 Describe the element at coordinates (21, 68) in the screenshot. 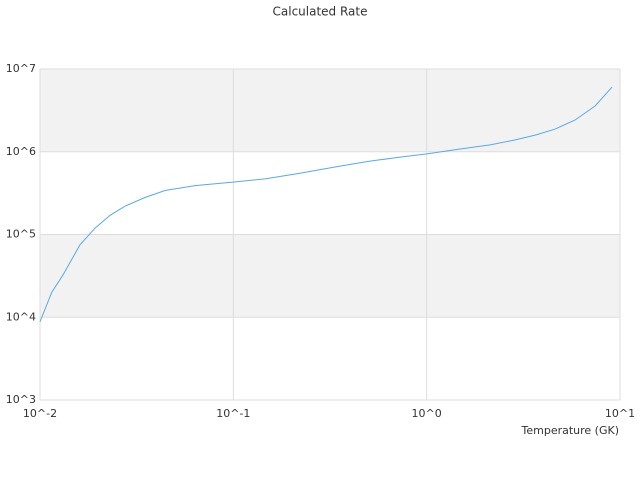

I see `y-tick-label: 10^7` at that location.